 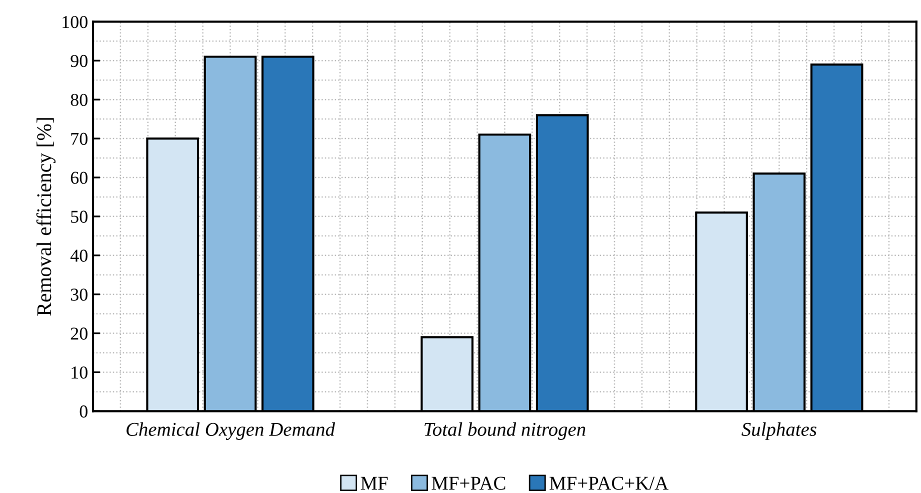 What do you see at coordinates (46, 217) in the screenshot?
I see `y-axis-title: Removal efficiency [%]` at bounding box center [46, 217].